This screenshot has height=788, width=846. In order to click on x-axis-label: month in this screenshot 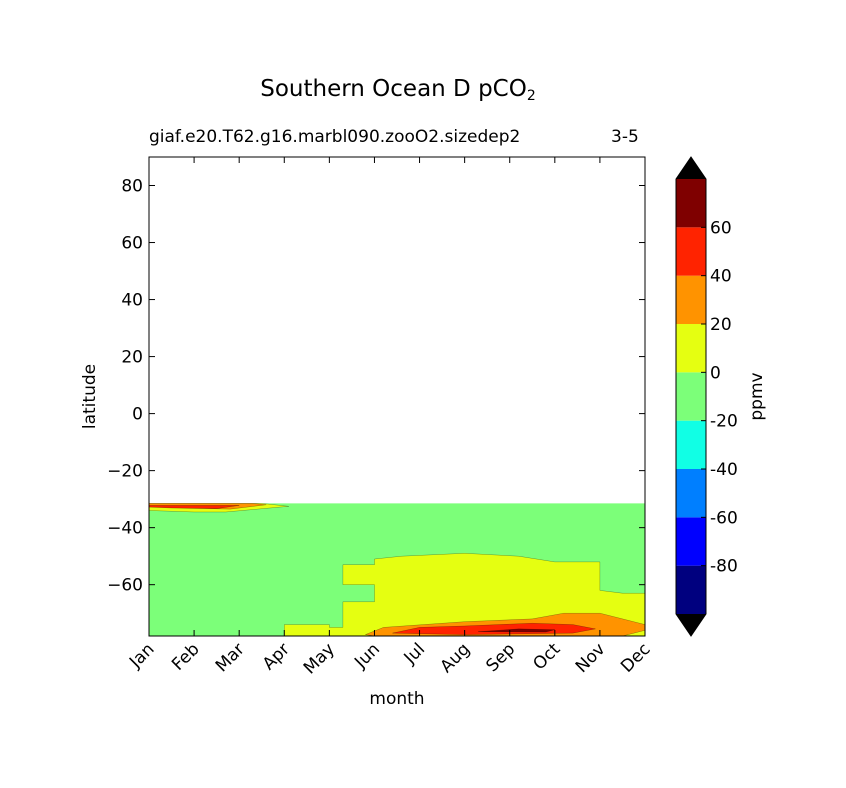, I will do `click(396, 699)`.